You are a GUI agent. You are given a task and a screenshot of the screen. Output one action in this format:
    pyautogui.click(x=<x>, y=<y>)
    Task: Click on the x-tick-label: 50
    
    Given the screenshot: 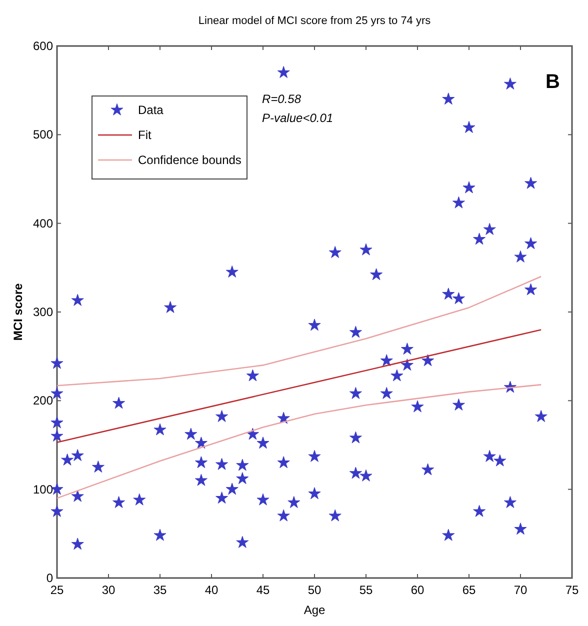 What is the action you would take?
    pyautogui.click(x=315, y=590)
    